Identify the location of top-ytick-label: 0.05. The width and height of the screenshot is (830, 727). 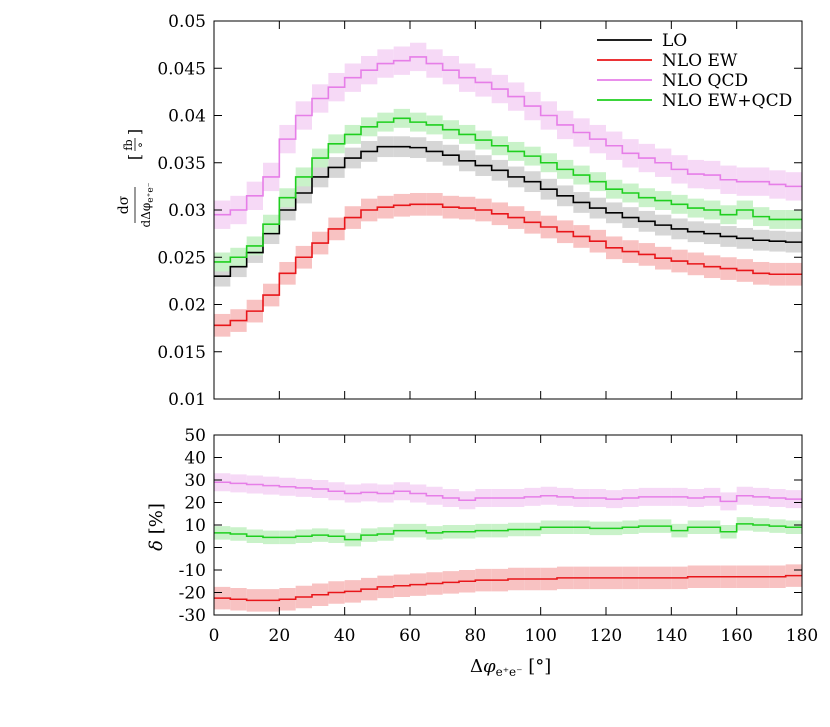
(187, 22).